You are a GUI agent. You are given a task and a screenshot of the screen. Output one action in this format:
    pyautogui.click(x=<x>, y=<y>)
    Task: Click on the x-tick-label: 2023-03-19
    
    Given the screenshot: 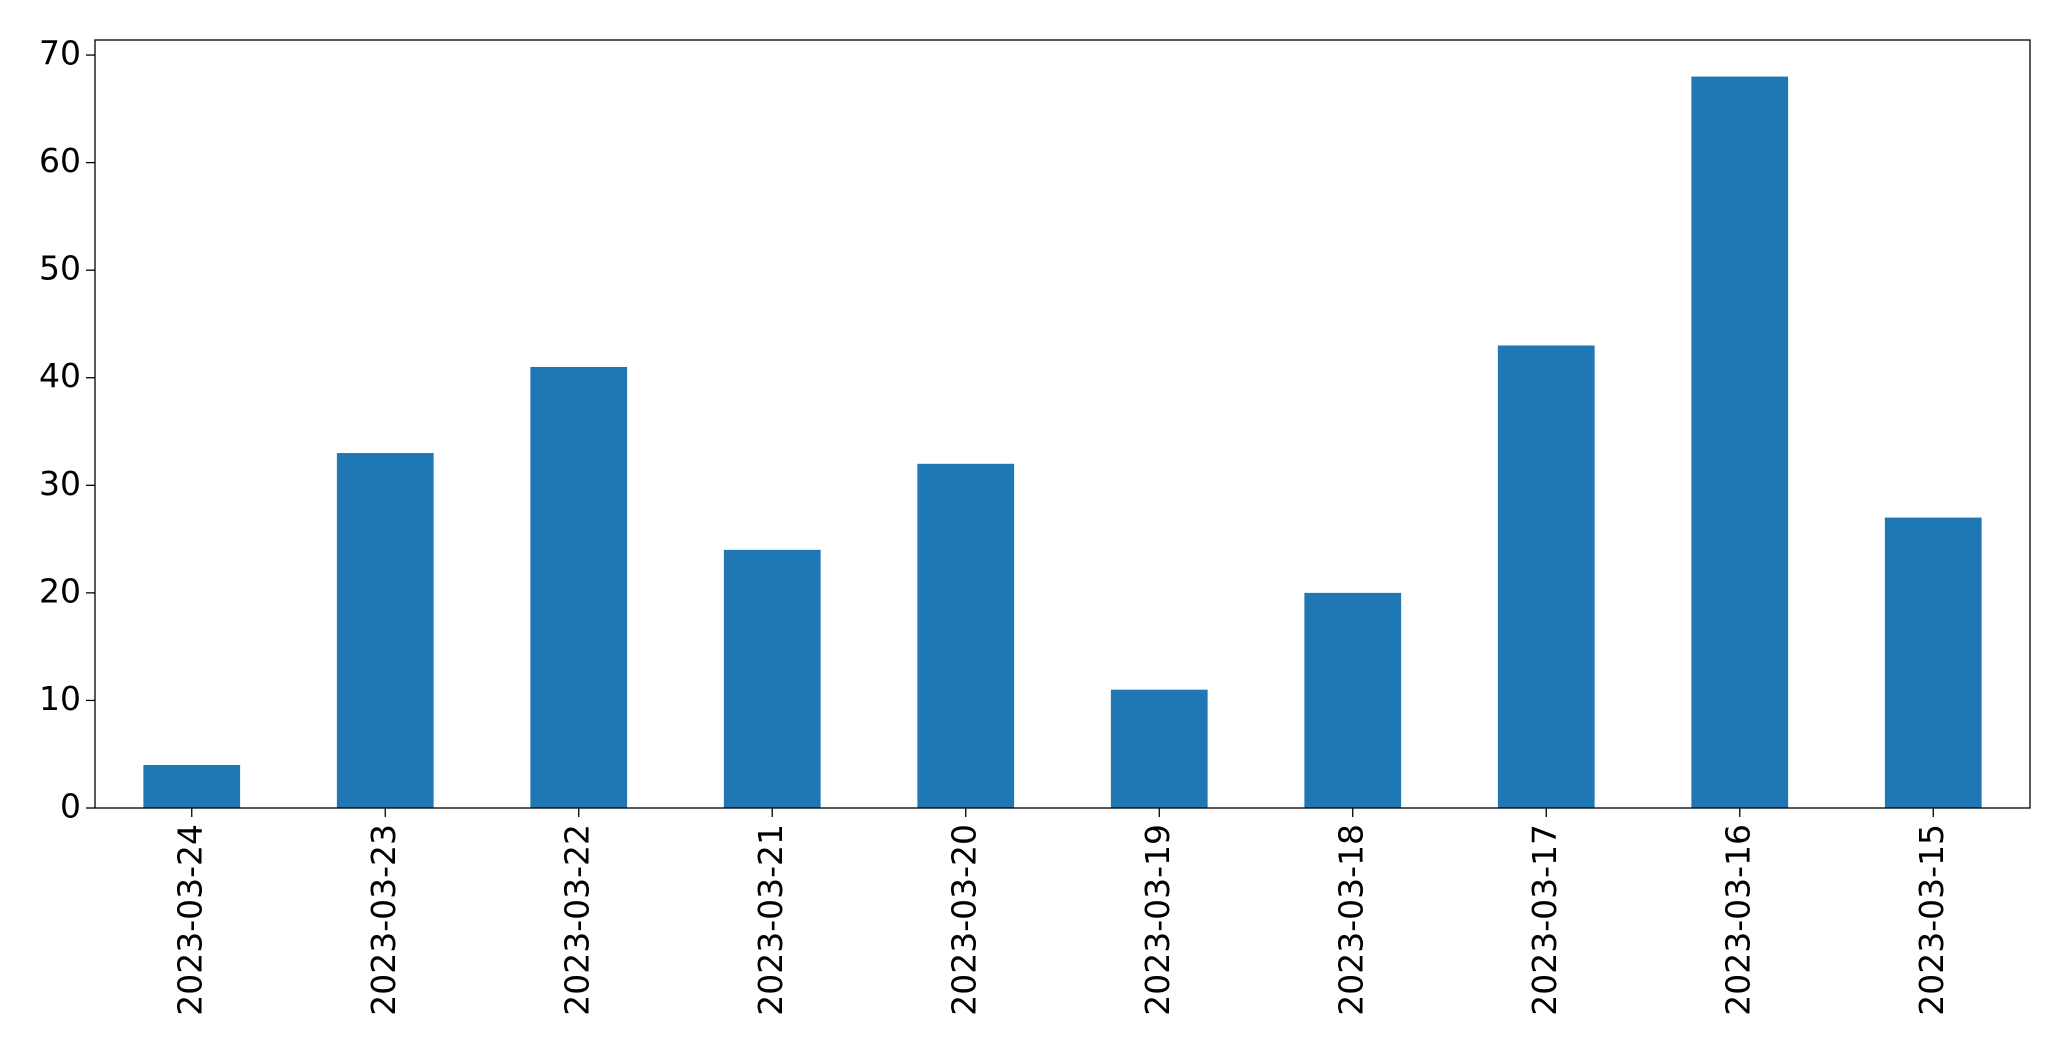 What is the action you would take?
    pyautogui.click(x=1157, y=920)
    